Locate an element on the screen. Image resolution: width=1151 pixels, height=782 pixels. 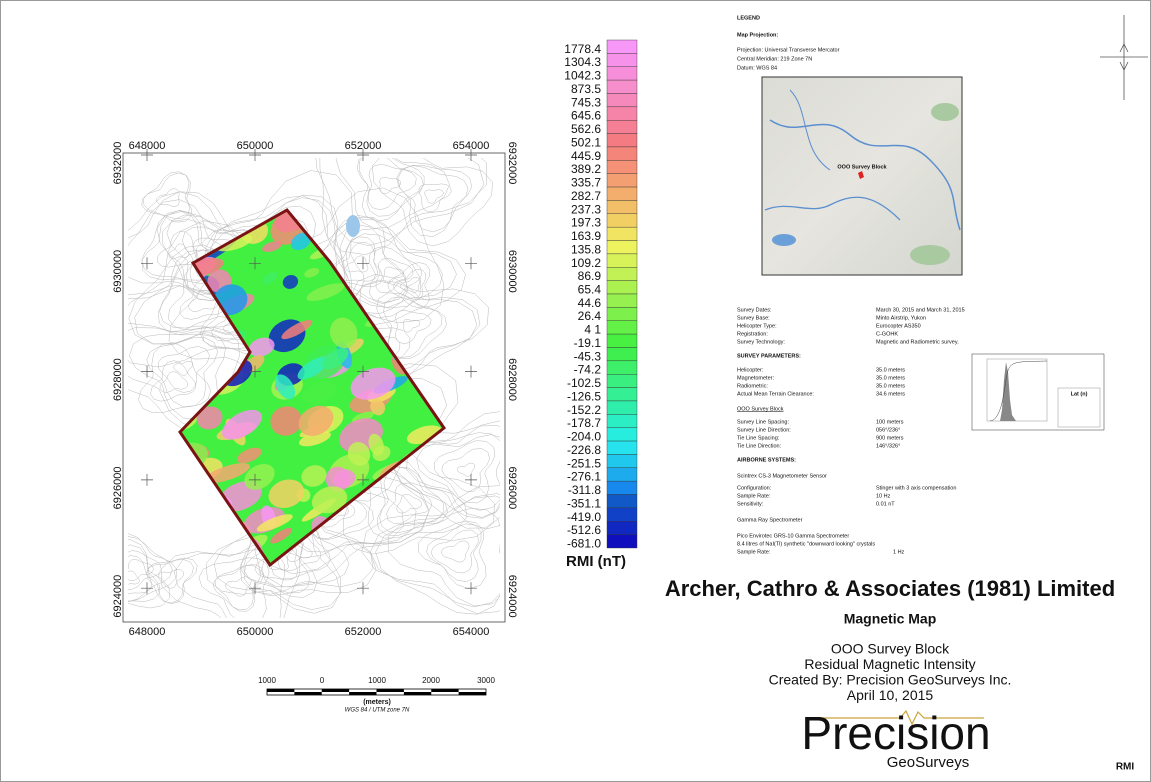
legend-line: Pico Envirotec GRS-10 Gamma Spectrometer is located at coordinates (793, 536).